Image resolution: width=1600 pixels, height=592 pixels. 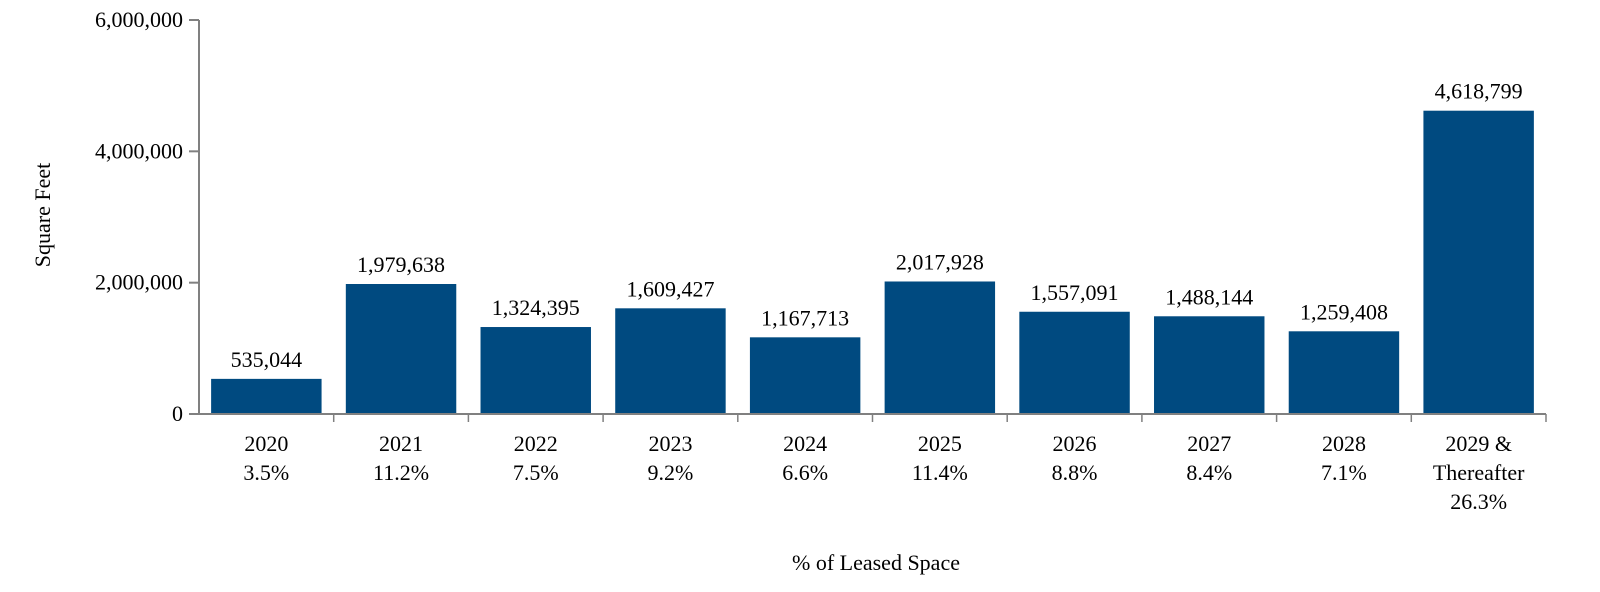 I want to click on category-label-3-line-1: 9.2%, so click(x=671, y=472).